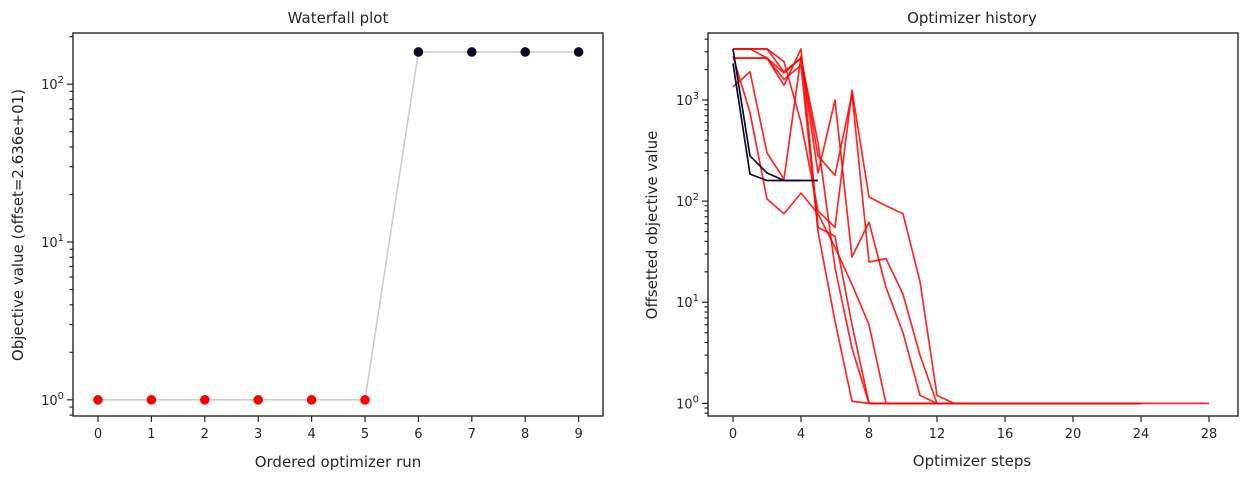 The image size is (1246, 479). I want to click on waterfall-xtick-label: 5, so click(365, 434).